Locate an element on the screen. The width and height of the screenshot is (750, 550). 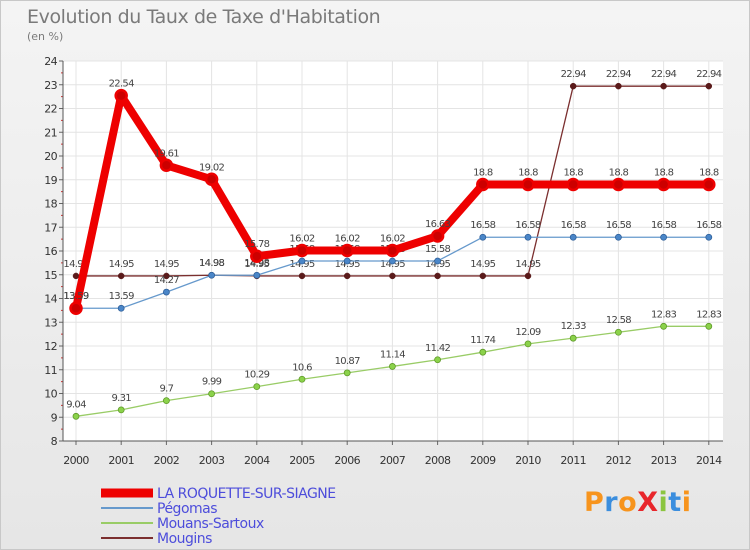
data-label-mouans-sartoux: 12.58 is located at coordinates (618, 320).